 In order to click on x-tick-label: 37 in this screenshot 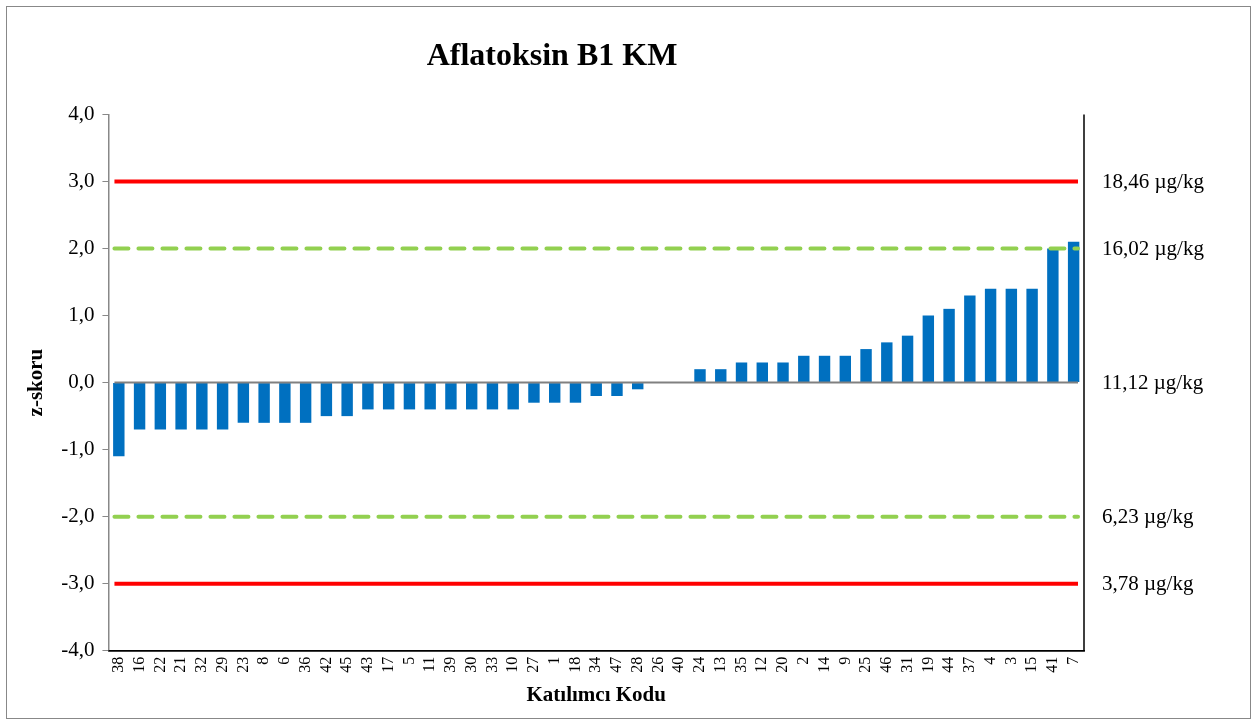, I will do `click(969, 664)`.